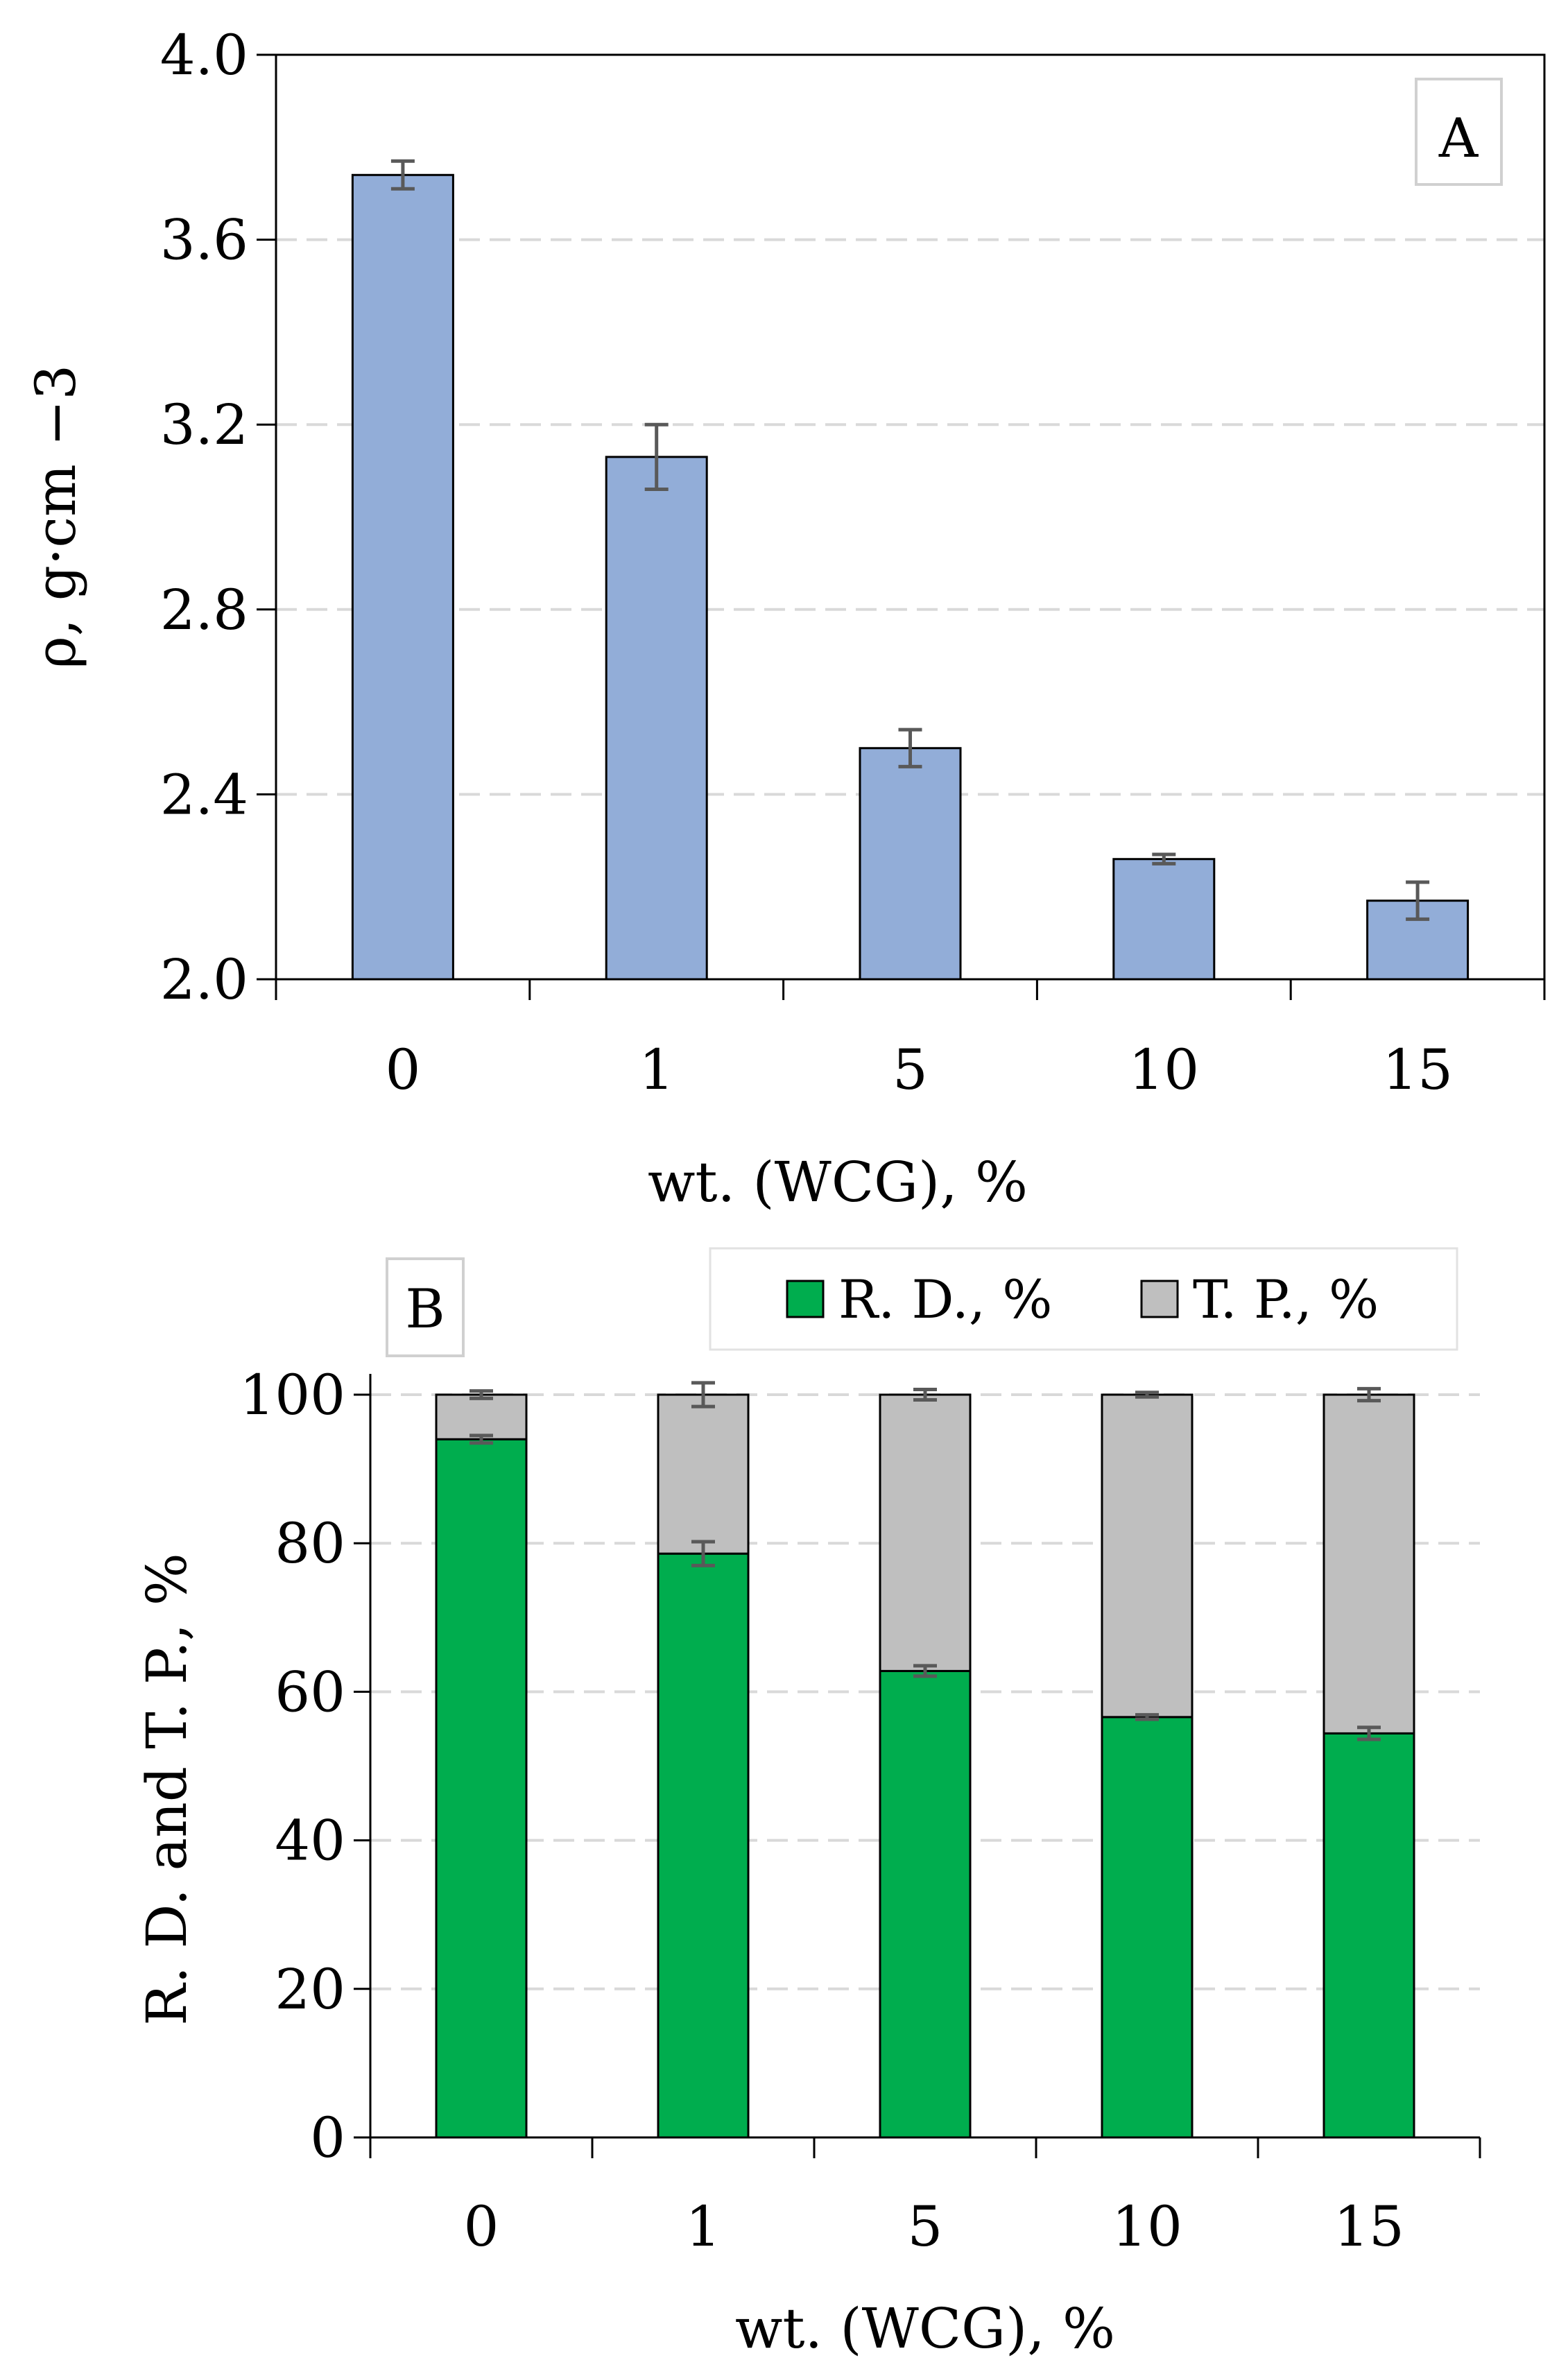  I want to click on panel-a-x-axis-title: wt. (WCG), %, so click(838, 1182).